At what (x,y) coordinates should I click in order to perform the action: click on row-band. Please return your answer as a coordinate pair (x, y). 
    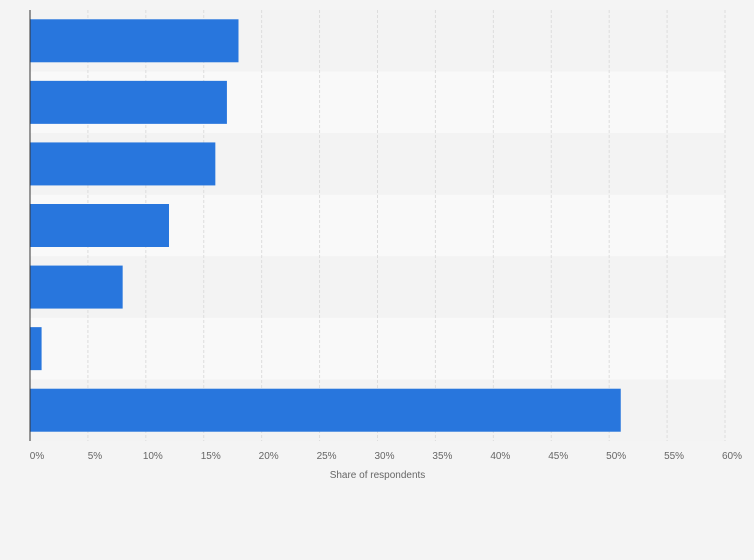
    Looking at the image, I should click on (377, 348).